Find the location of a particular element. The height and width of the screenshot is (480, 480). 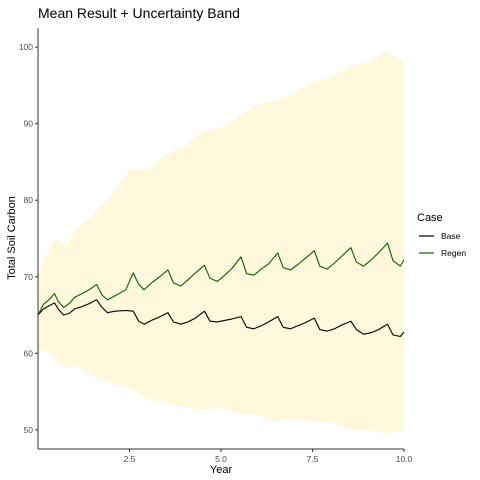

y-tick-label: 70 is located at coordinates (29, 277).